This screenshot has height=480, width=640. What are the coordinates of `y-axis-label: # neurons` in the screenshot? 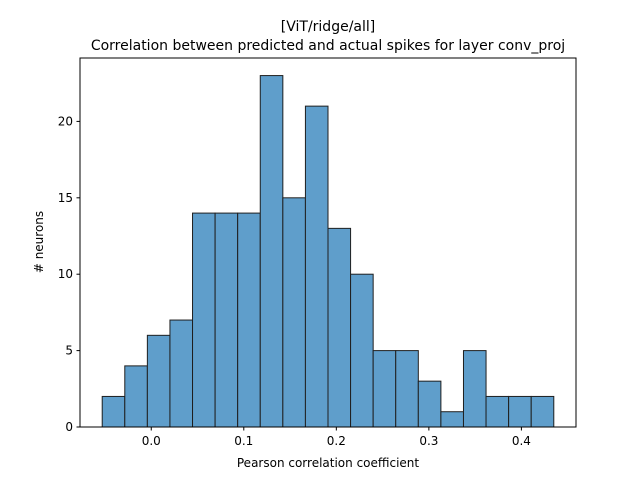 It's located at (39, 242).